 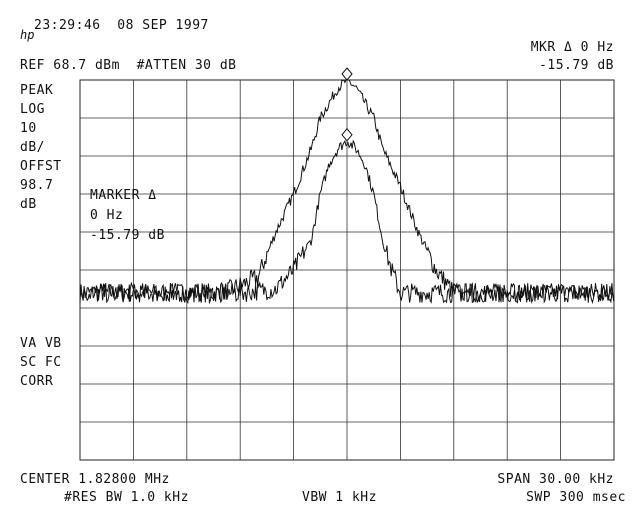 I want to click on left-panel-line: dB, so click(x=28, y=204).